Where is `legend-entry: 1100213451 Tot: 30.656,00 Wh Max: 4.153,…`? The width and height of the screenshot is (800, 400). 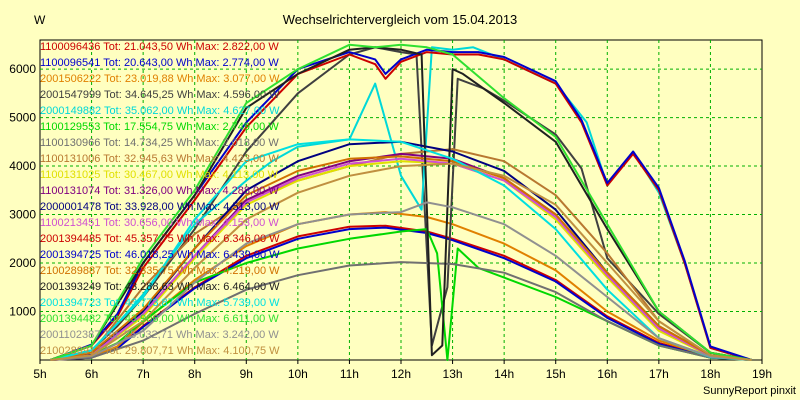 legend-entry: 1100213451 Tot: 30.656,00 Wh Max: 4.153,… is located at coordinates (159, 223).